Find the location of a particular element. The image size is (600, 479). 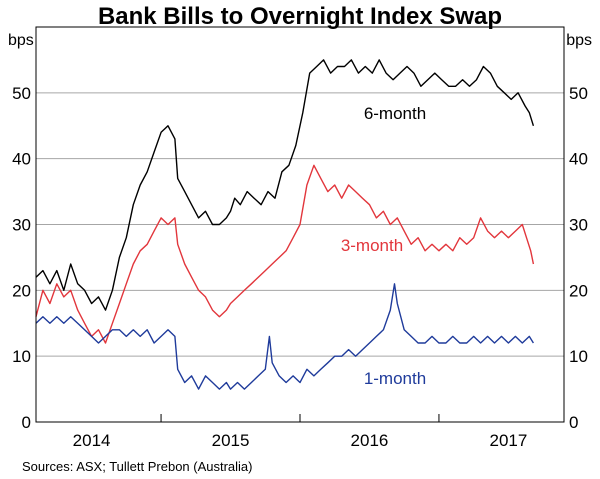

source-note: Sources: ASX; Tullett Prebon (Australia) is located at coordinates (137, 466).